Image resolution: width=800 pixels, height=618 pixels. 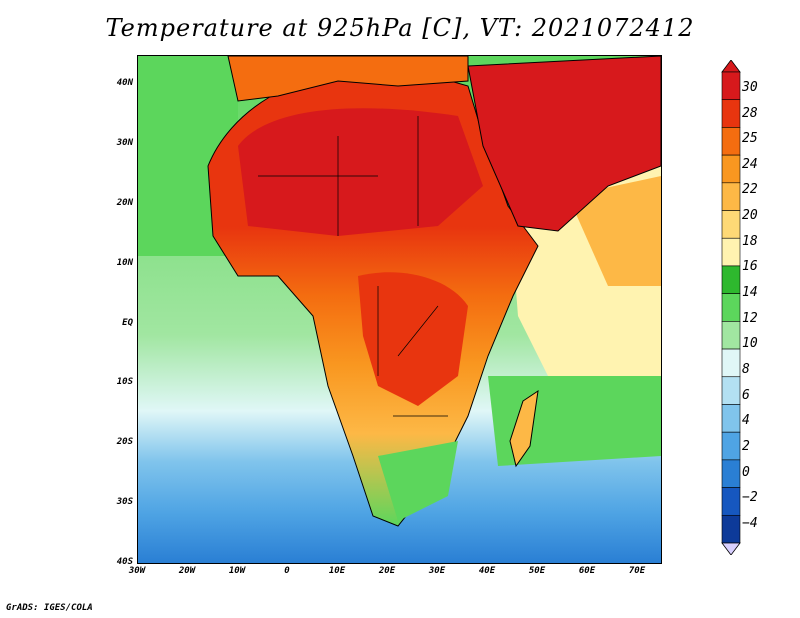 What do you see at coordinates (746, 472) in the screenshot?
I see `colorbar-label-0: 0` at bounding box center [746, 472].